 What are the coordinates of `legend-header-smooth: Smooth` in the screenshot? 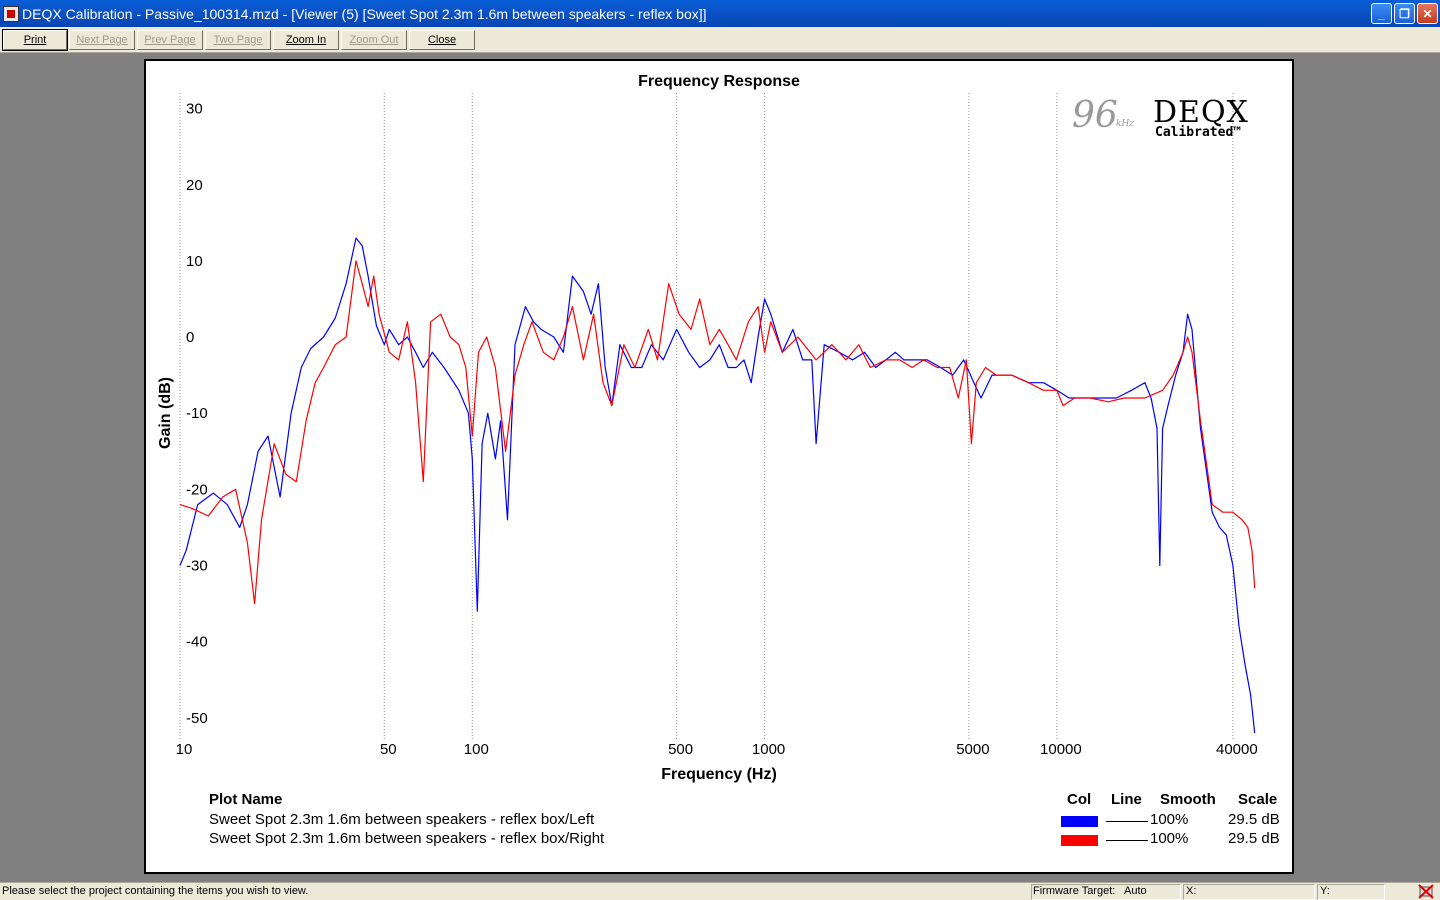 It's located at (1188, 799).